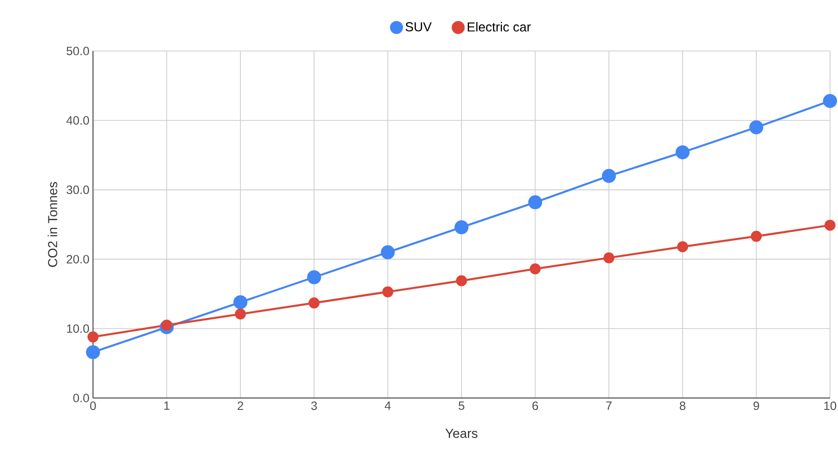 Image resolution: width=838 pixels, height=459 pixels. I want to click on y-tick-label: 0.0, so click(81, 398).